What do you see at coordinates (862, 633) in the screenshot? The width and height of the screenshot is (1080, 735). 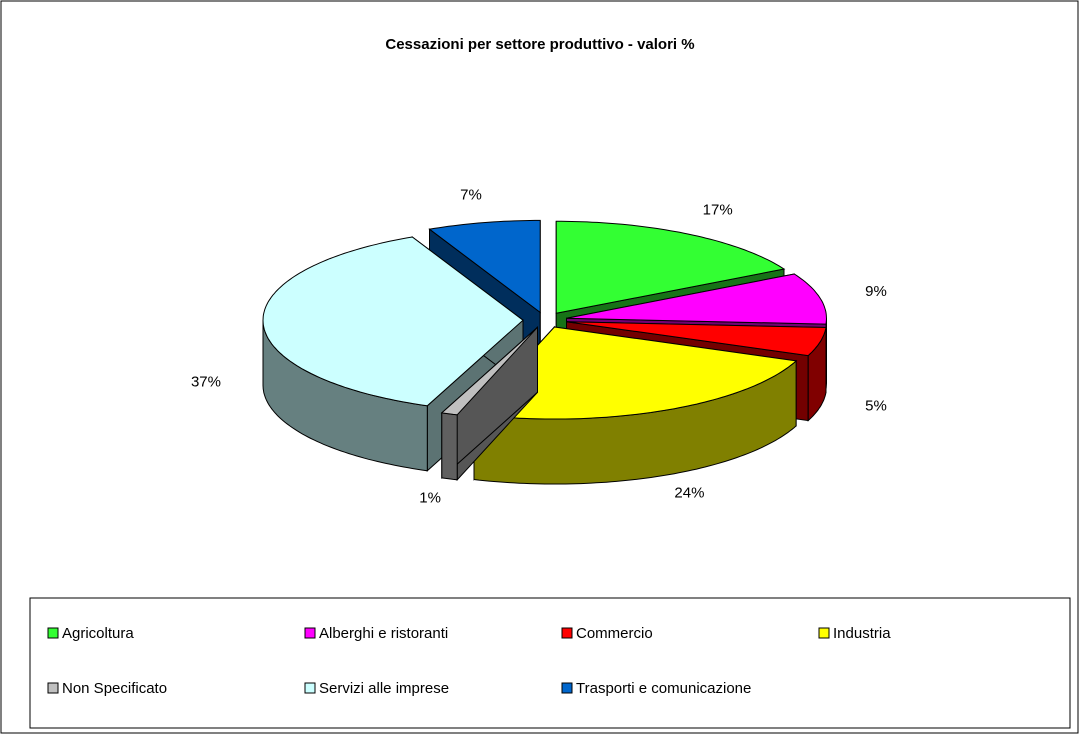 I see `legend-label: Industria` at bounding box center [862, 633].